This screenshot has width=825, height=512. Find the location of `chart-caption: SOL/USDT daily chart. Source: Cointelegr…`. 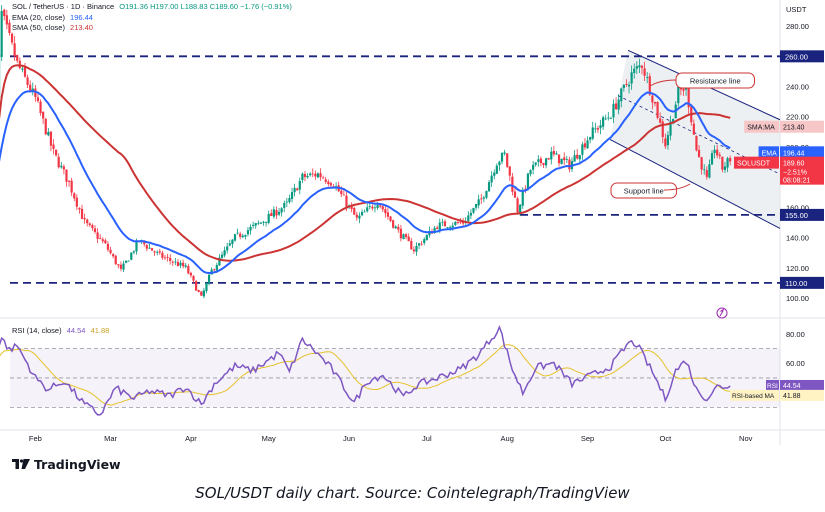

chart-caption: SOL/USDT daily chart. Source: Cointelegr… is located at coordinates (412, 493).